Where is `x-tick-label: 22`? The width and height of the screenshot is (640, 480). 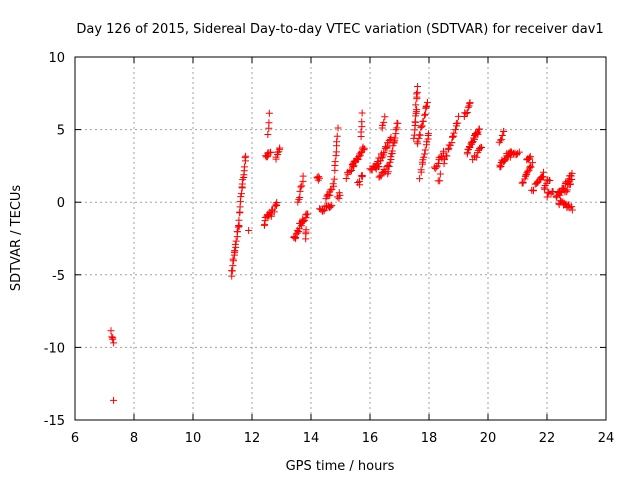
x-tick-label: 22 is located at coordinates (547, 438).